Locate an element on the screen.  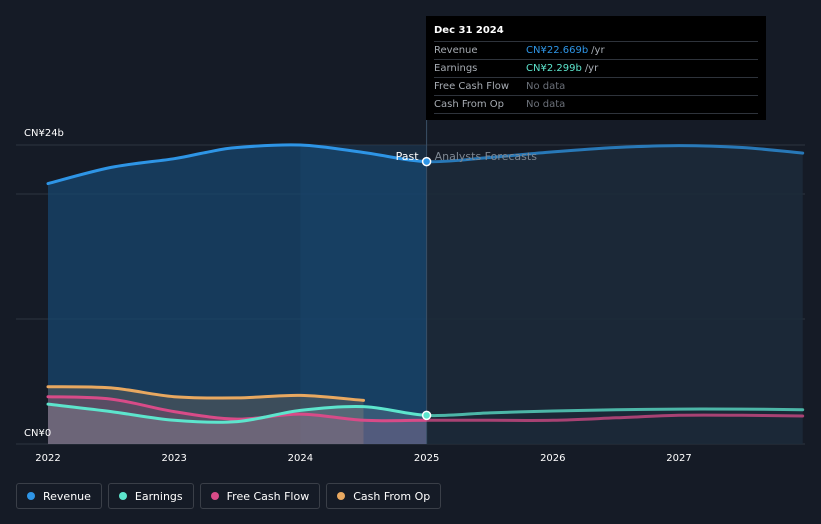
x-tick-label: 2026 is located at coordinates (552, 458).